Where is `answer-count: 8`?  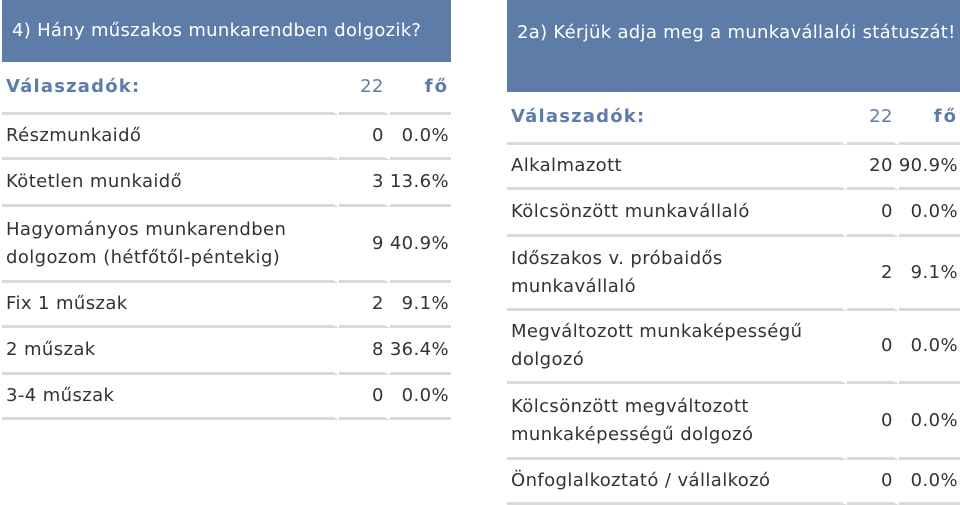 answer-count: 8 is located at coordinates (364, 351).